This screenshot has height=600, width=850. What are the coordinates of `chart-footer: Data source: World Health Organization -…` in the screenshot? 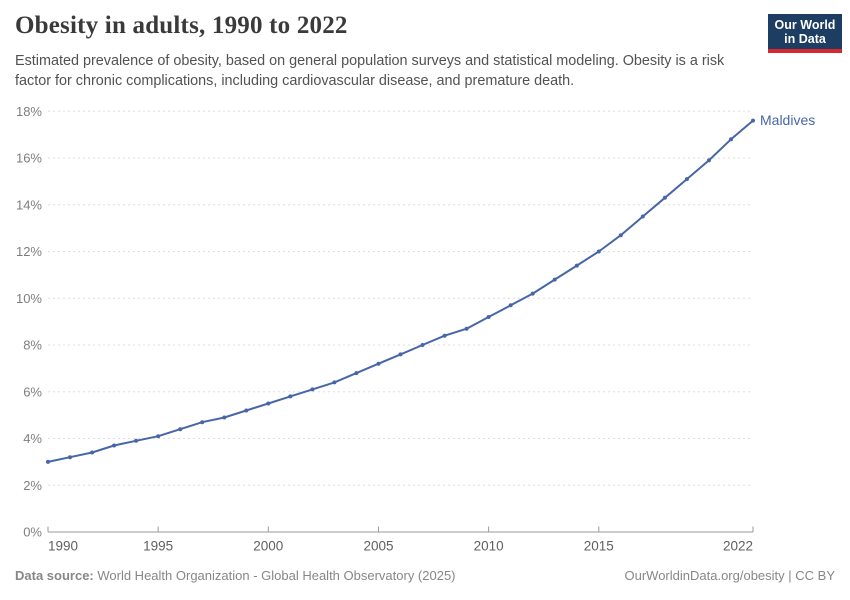 It's located at (425, 575).